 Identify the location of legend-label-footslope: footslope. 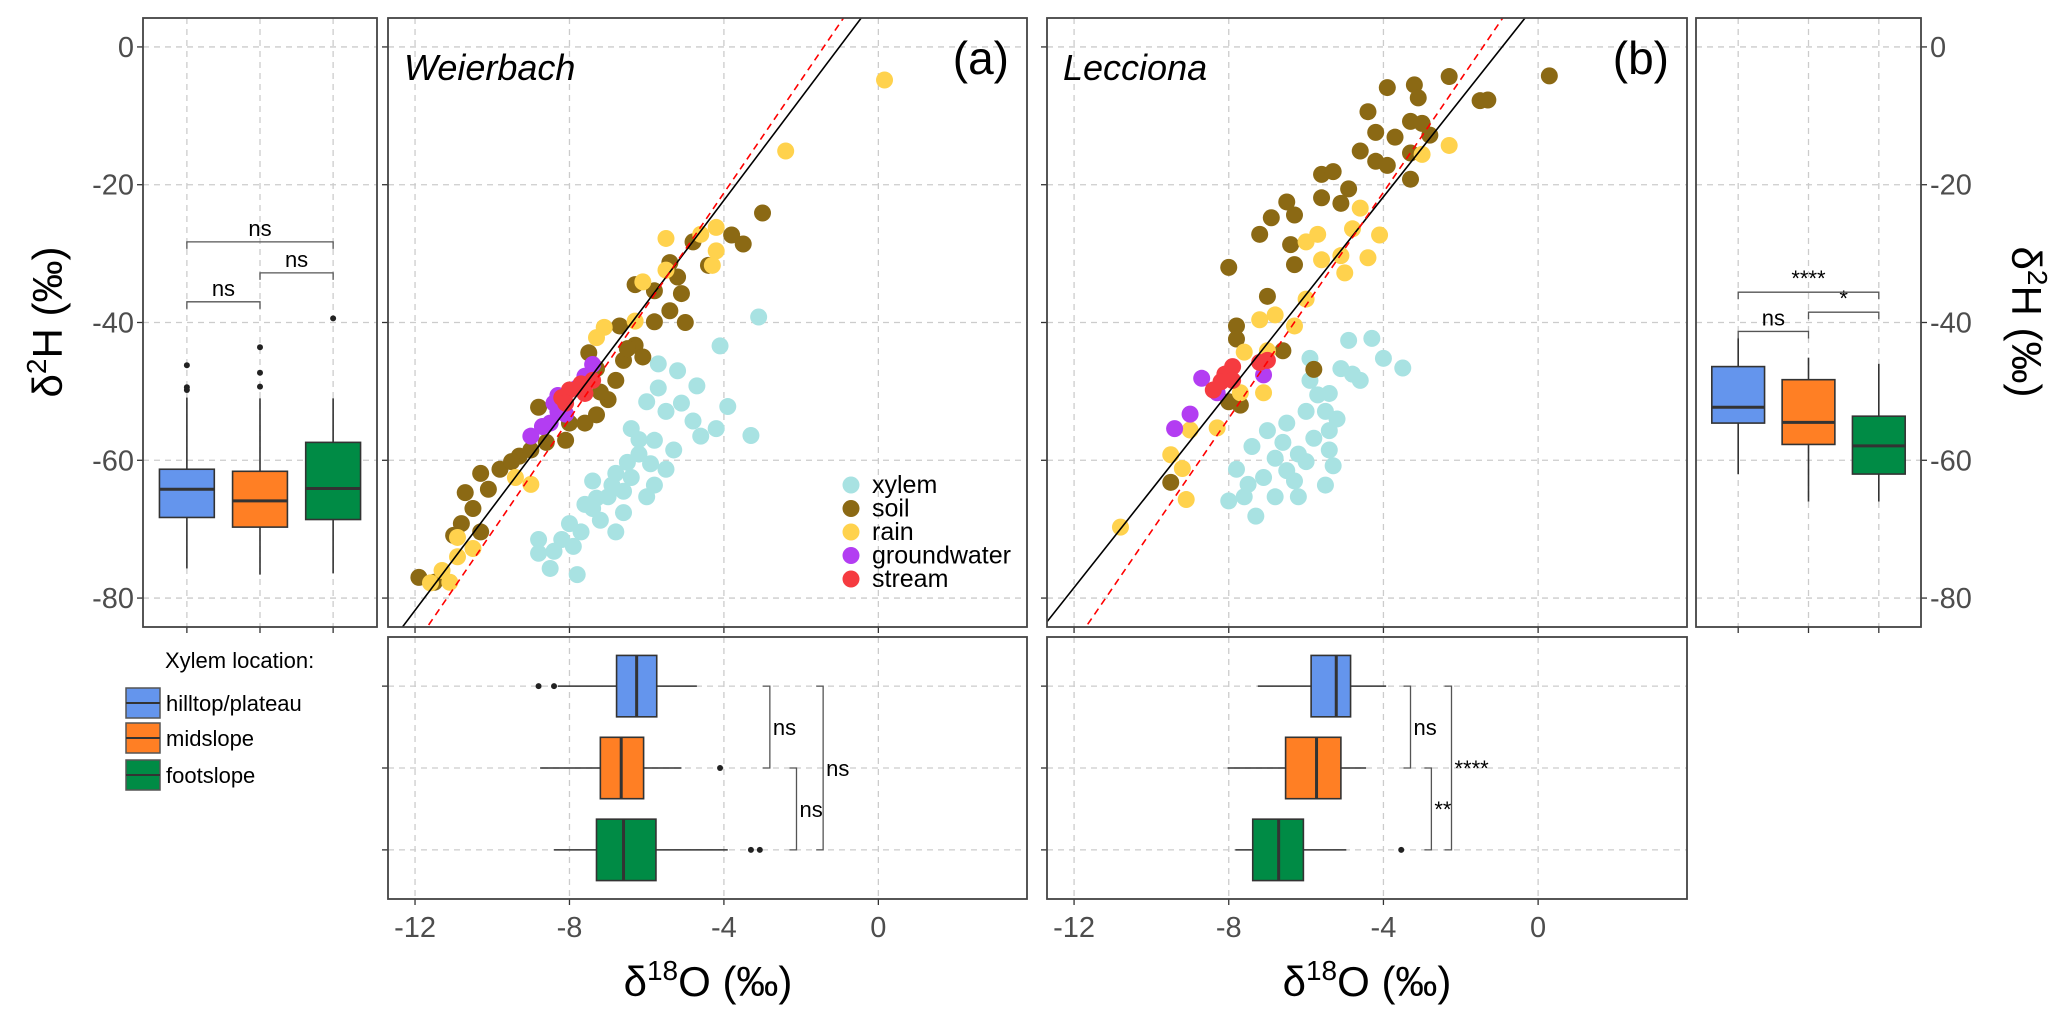
(210, 775).